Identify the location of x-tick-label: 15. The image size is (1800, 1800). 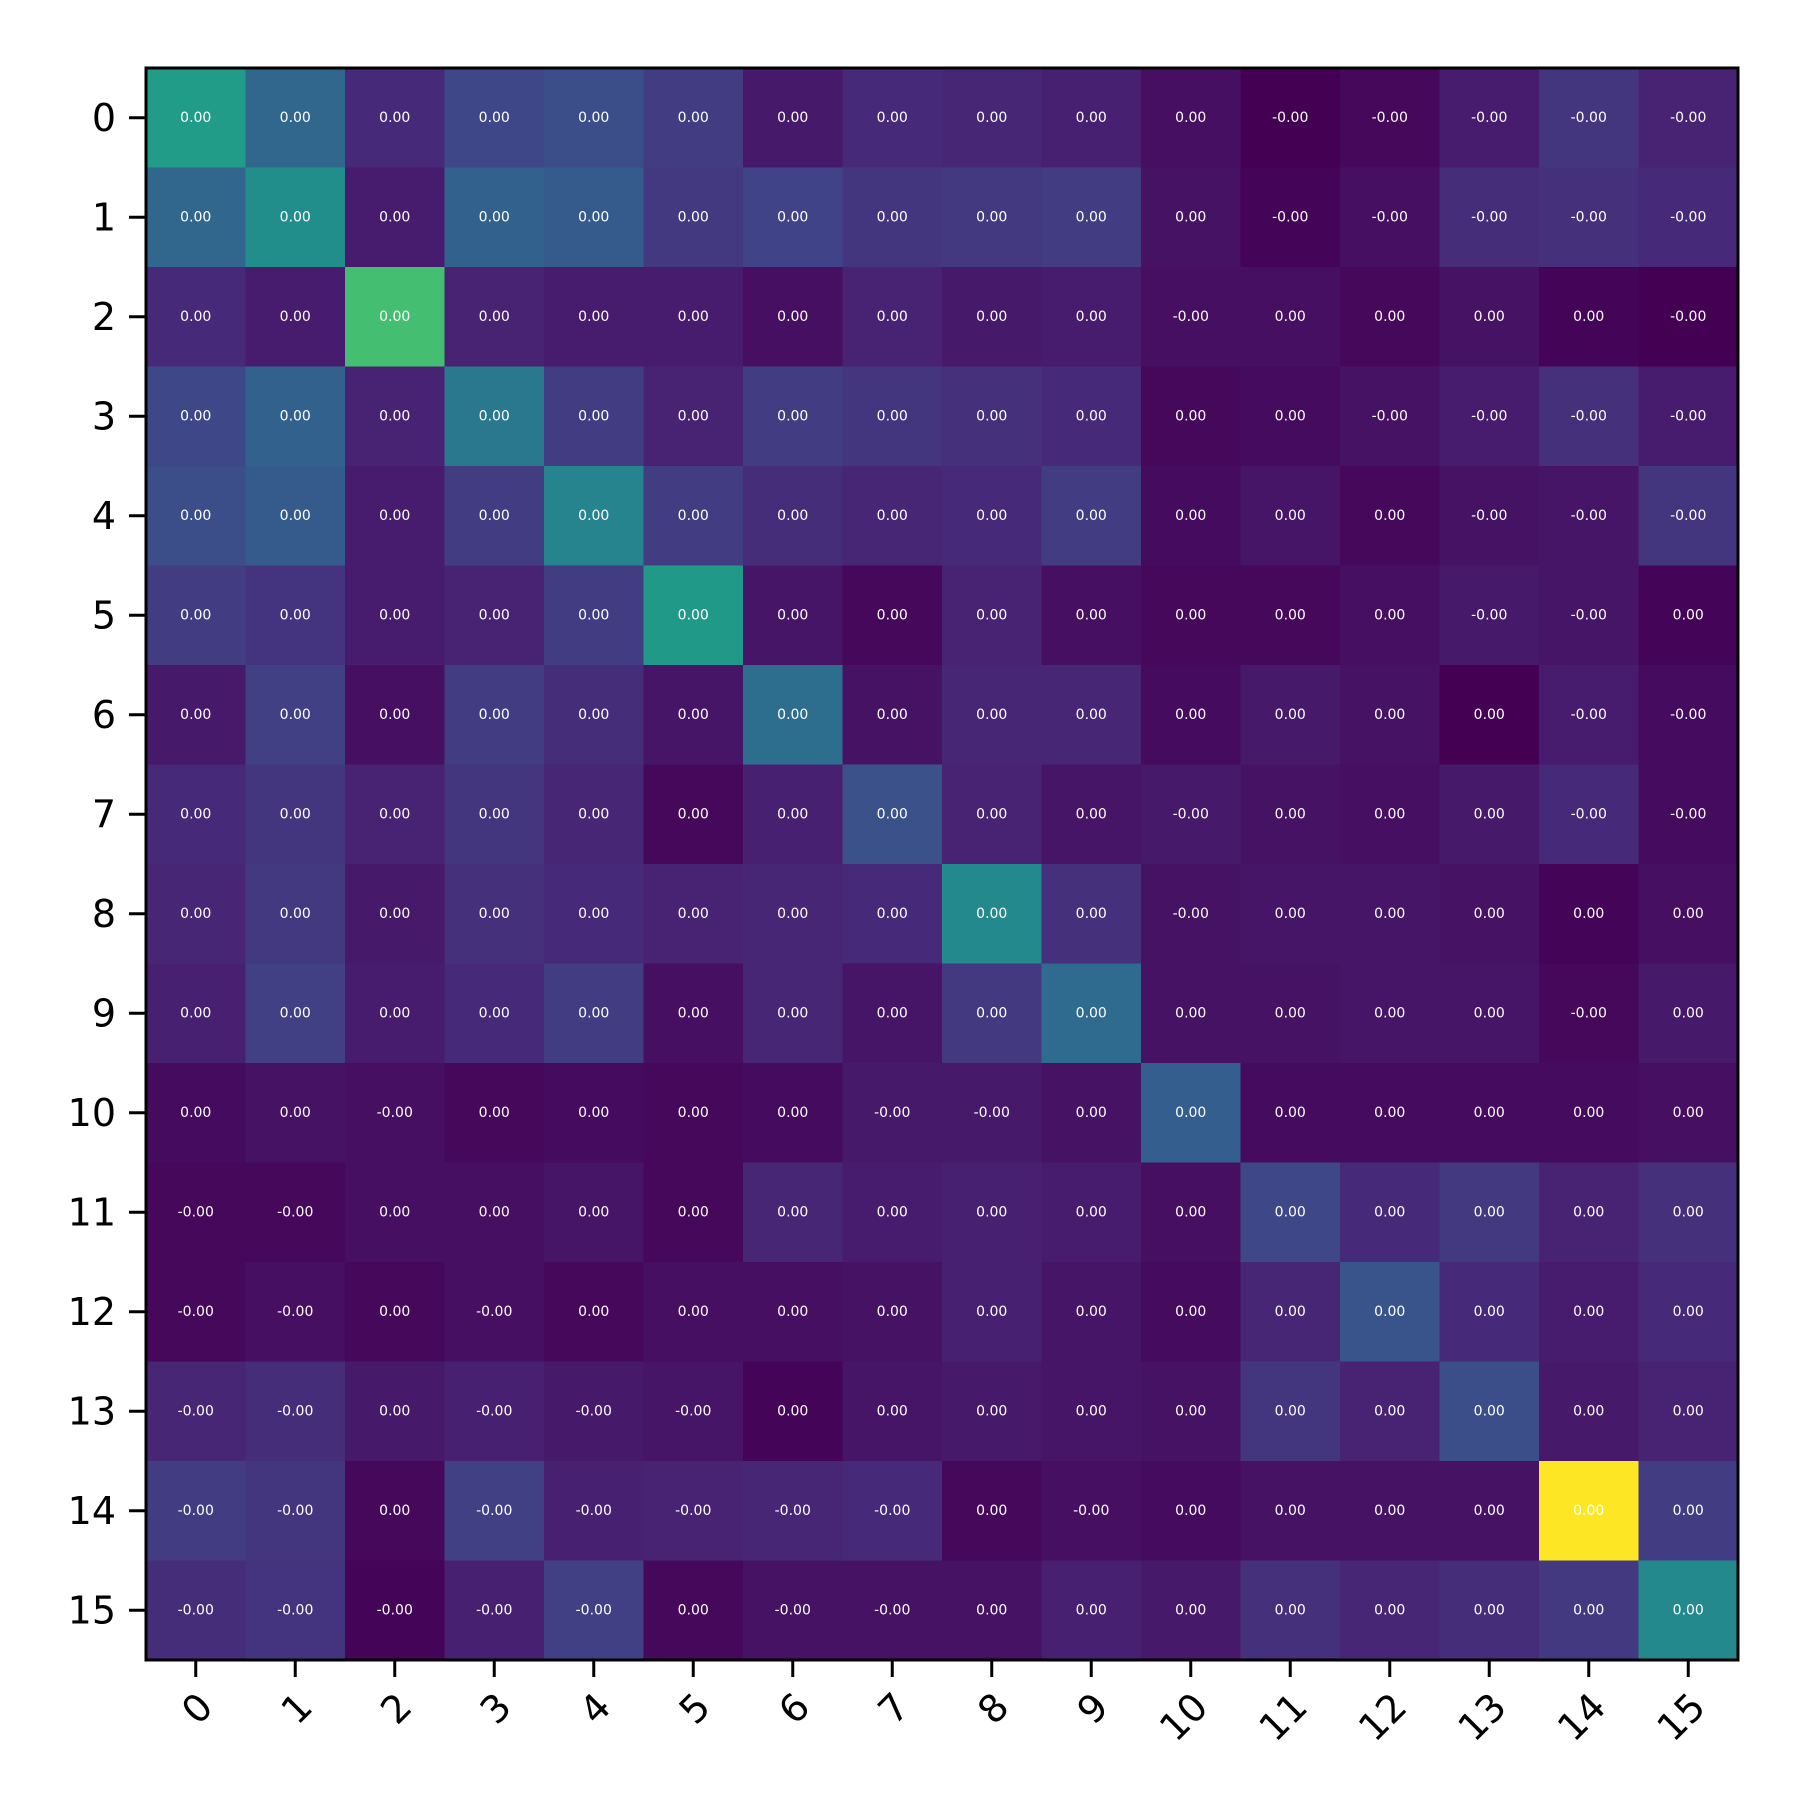
(1680, 1716).